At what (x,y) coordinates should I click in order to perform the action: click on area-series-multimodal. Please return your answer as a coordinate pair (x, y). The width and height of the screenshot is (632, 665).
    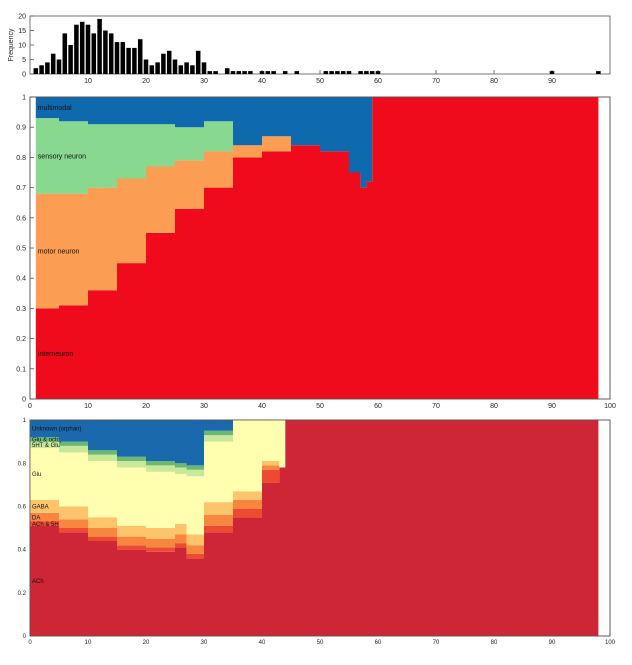
    Looking at the image, I should click on (317, 142).